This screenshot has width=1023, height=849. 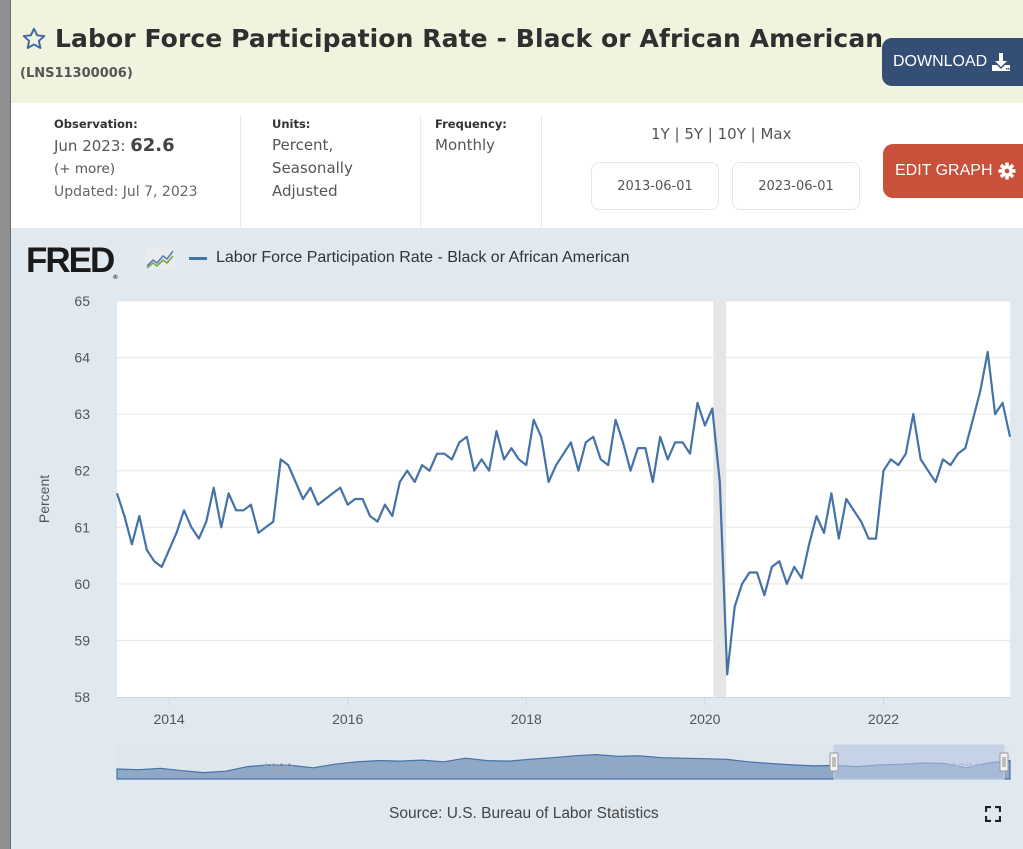 I want to click on star-outline-icon, so click(x=34, y=39).